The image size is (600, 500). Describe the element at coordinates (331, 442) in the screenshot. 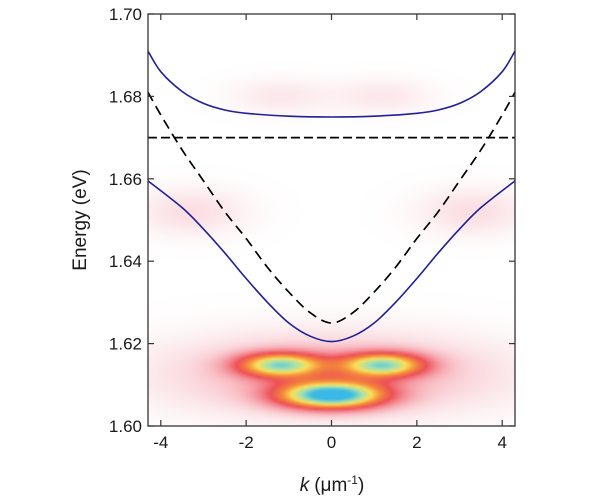

I see `x-tick-label: 0` at that location.